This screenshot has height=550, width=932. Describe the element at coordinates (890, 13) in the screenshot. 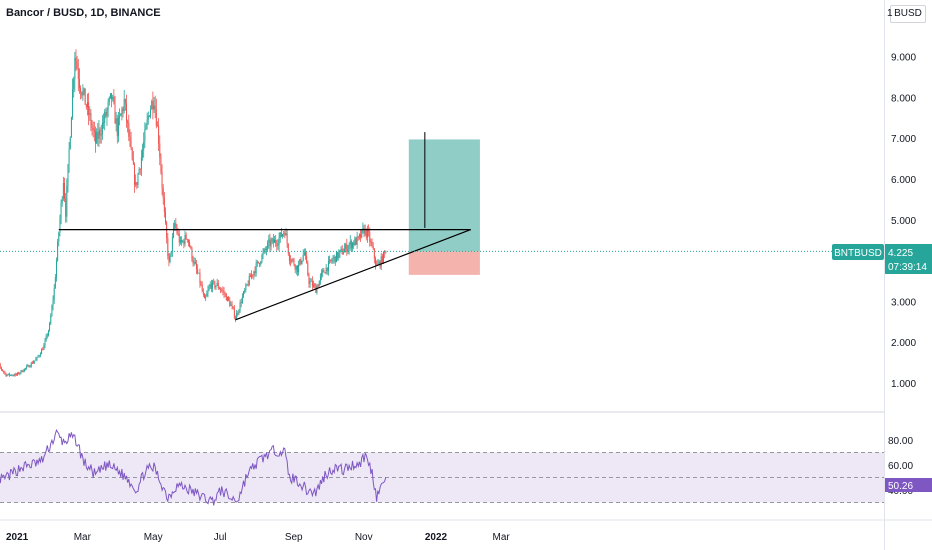

I see `scale-top-label: 1` at that location.